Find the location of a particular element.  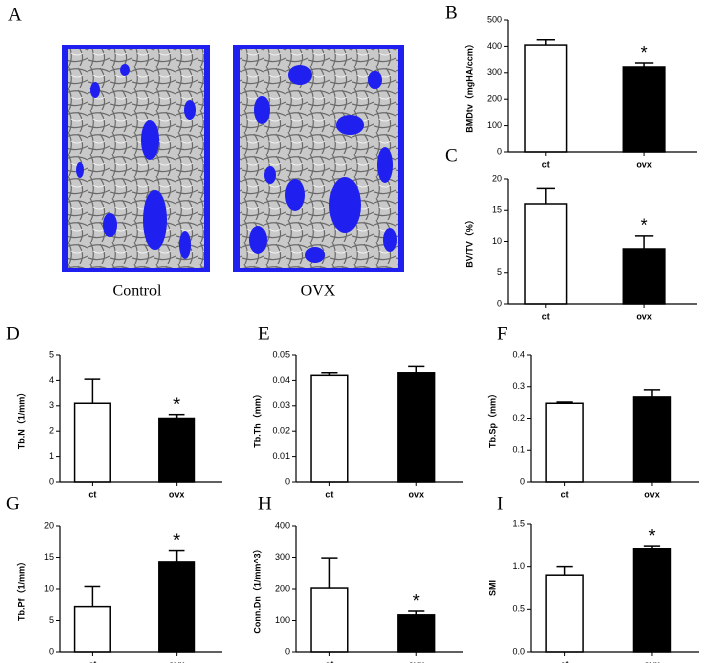

y-tick-label: 0.03 is located at coordinates (281, 405).